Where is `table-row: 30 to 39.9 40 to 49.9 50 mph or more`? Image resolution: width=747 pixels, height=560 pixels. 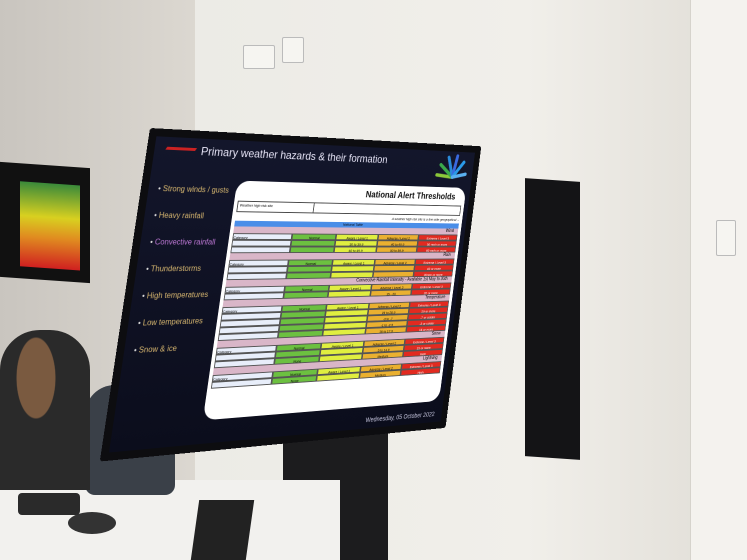
table-row: 30 to 39.9 40 to 49.9 50 mph or more is located at coordinates (344, 243).